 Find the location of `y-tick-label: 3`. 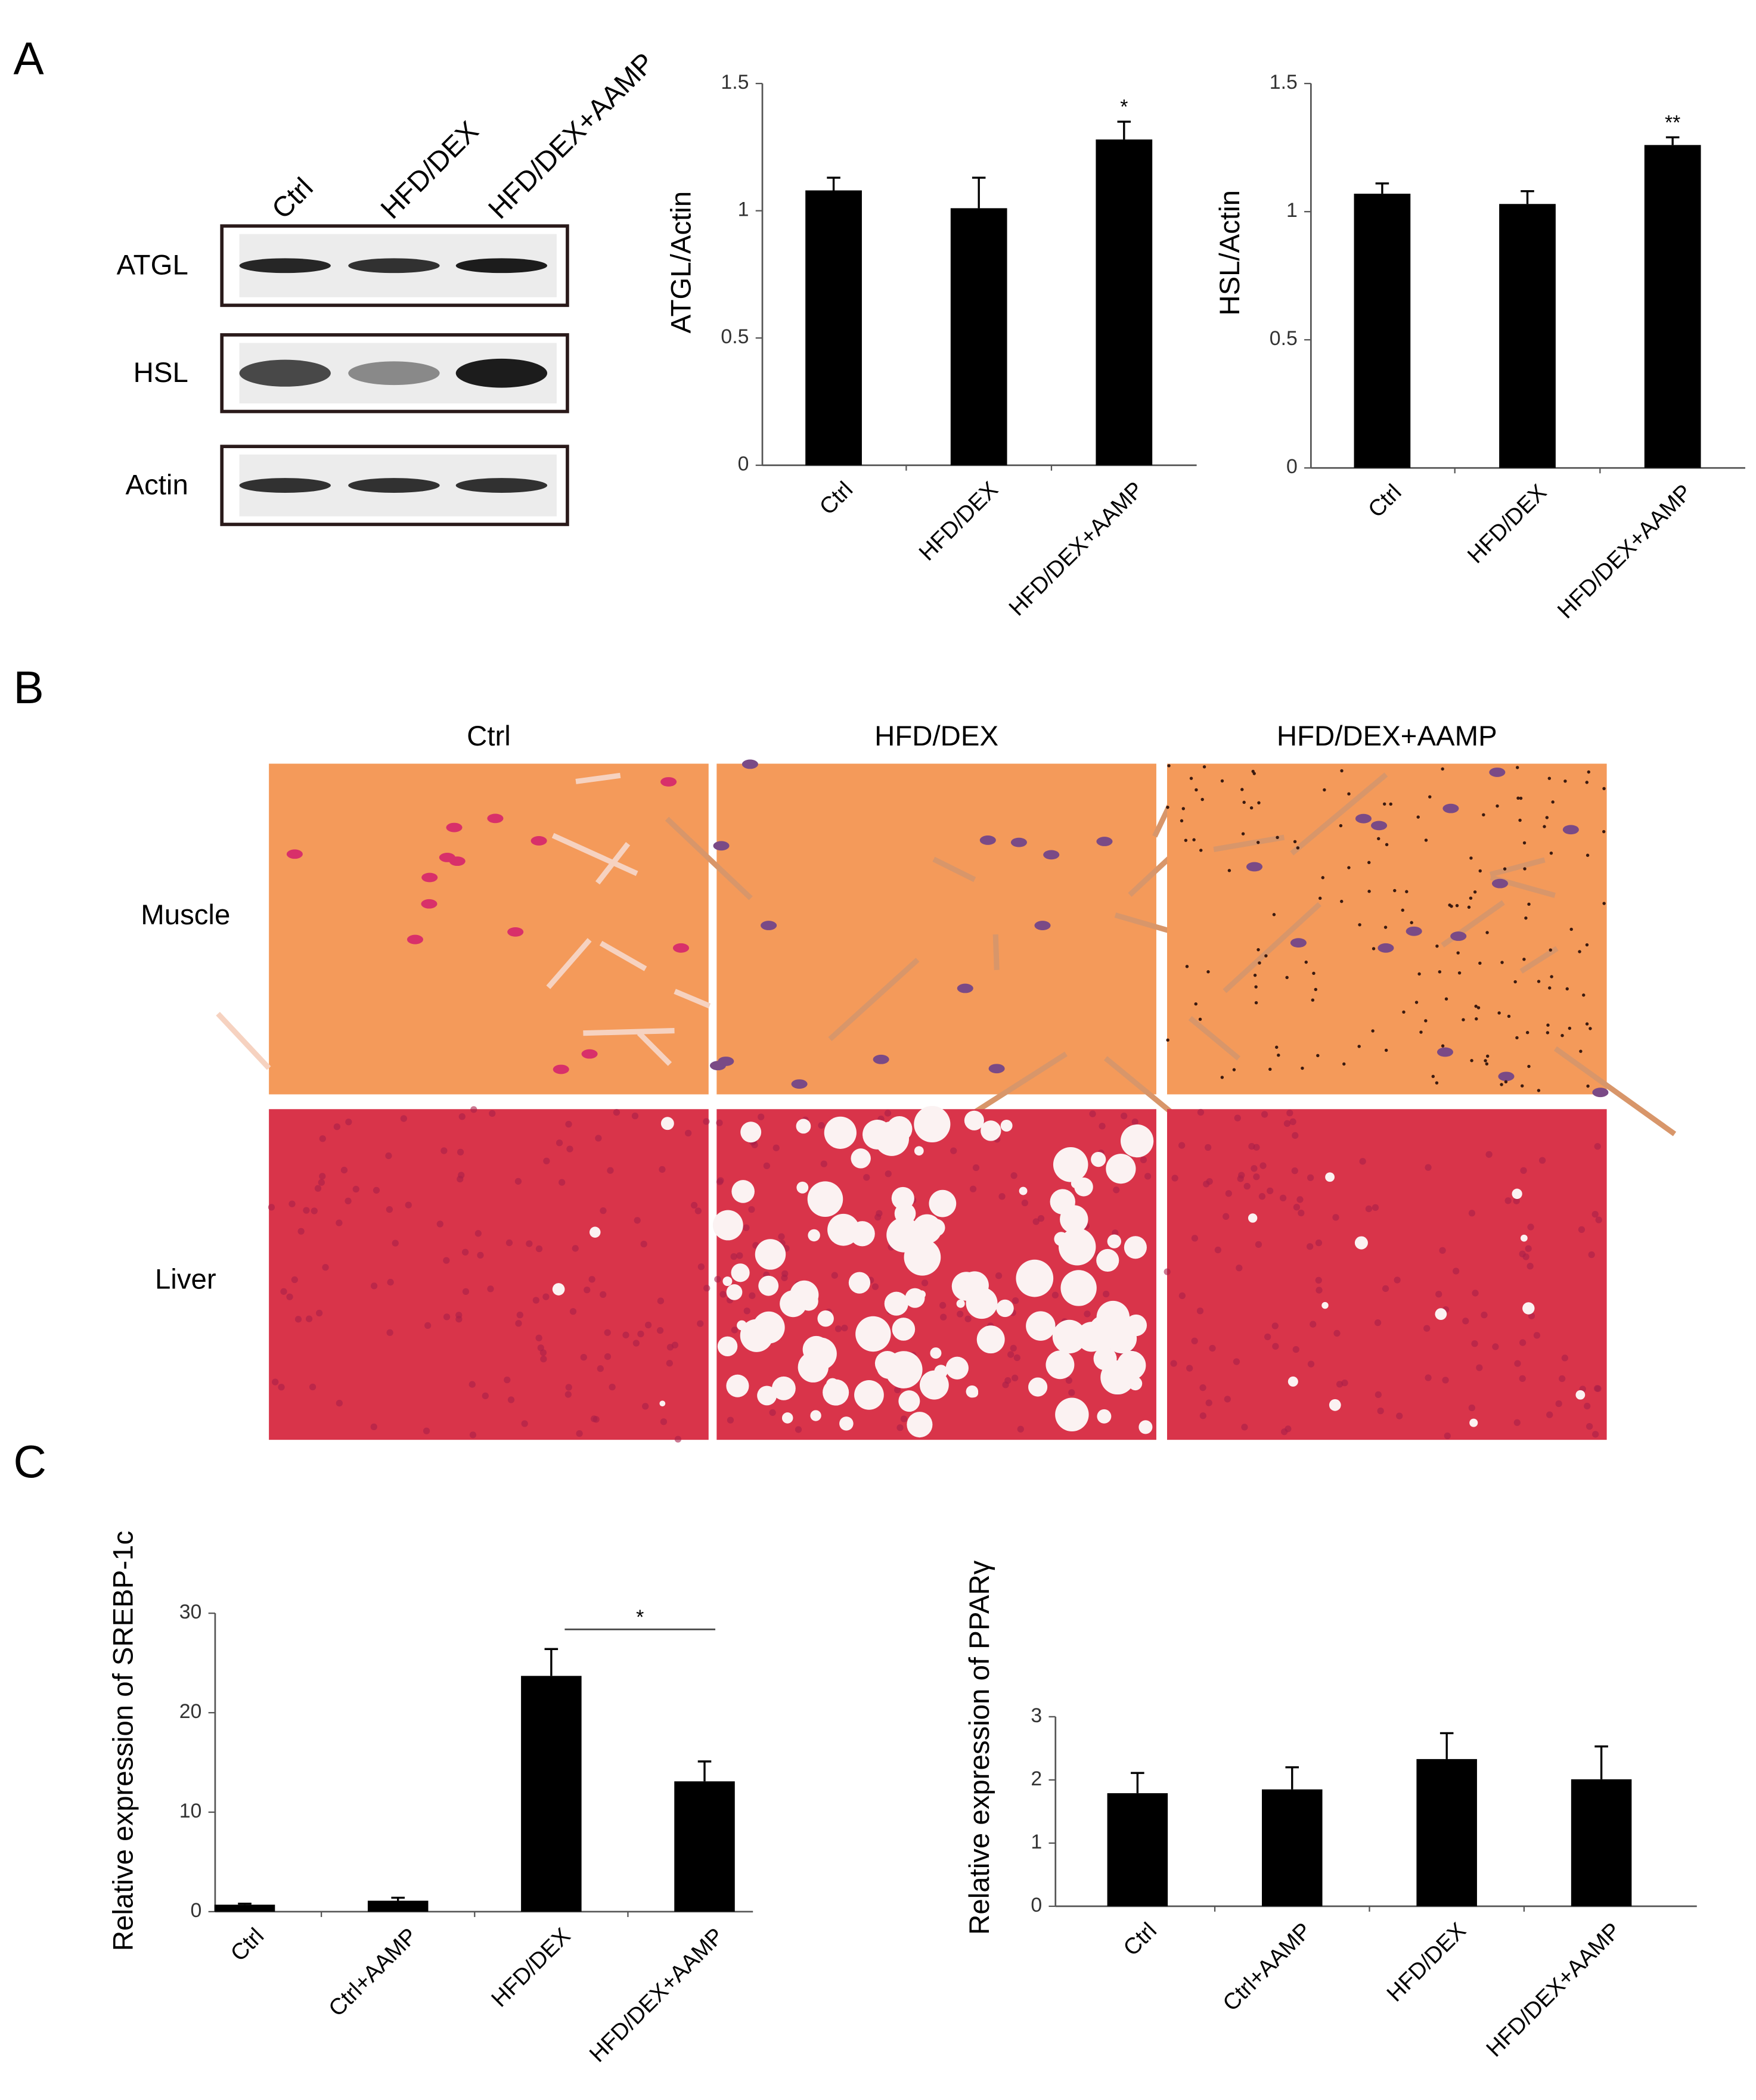

y-tick-label: 3 is located at coordinates (1036, 1715).